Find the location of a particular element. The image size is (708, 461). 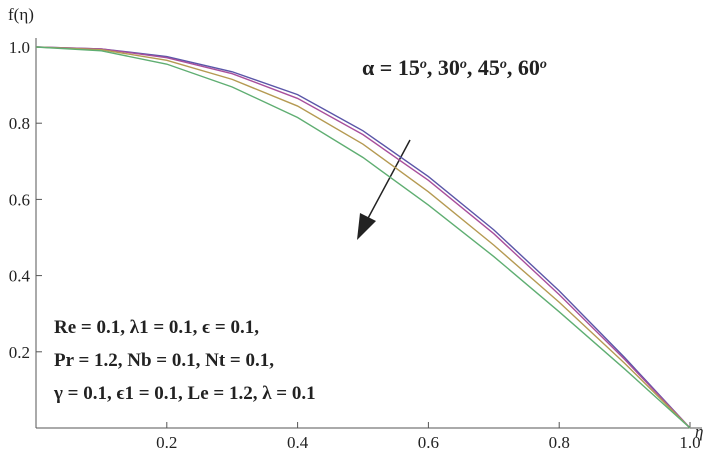

y-axis-label: f(η) is located at coordinates (21, 14).